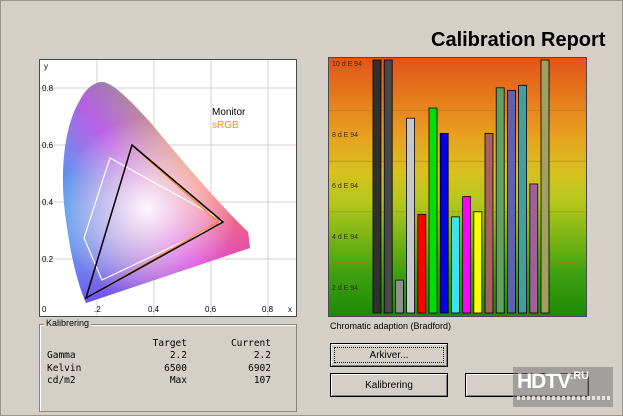 The width and height of the screenshot is (623, 416). What do you see at coordinates (178, 356) in the screenshot?
I see `target-value: 2.2` at bounding box center [178, 356].